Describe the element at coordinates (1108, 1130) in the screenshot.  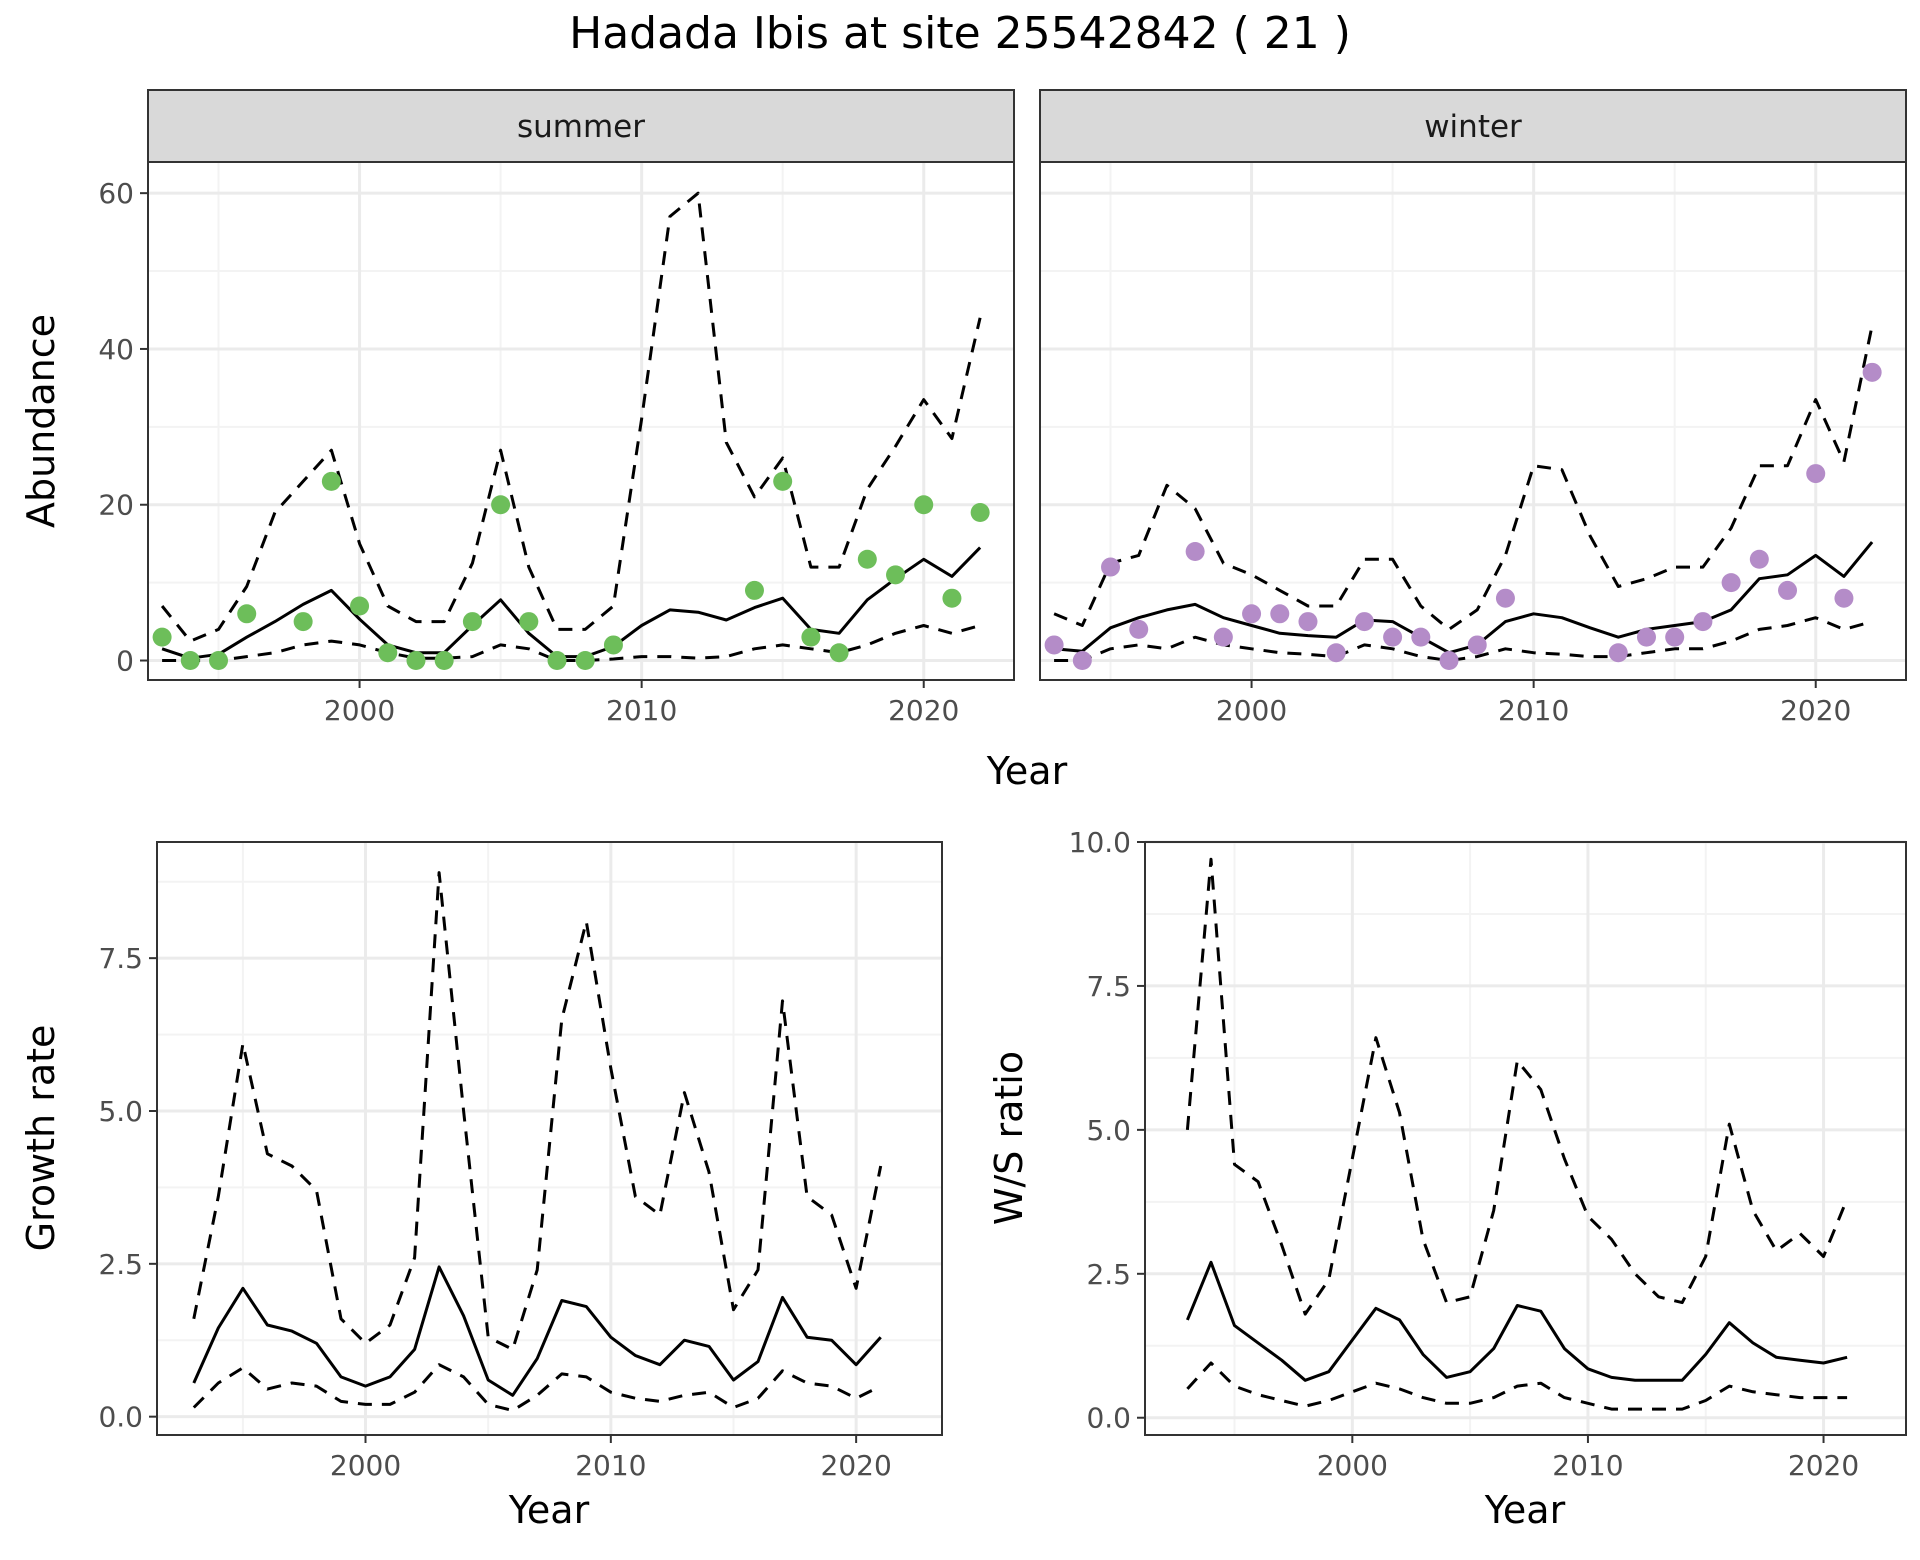
I see `y-tick-label: 5.0` at that location.